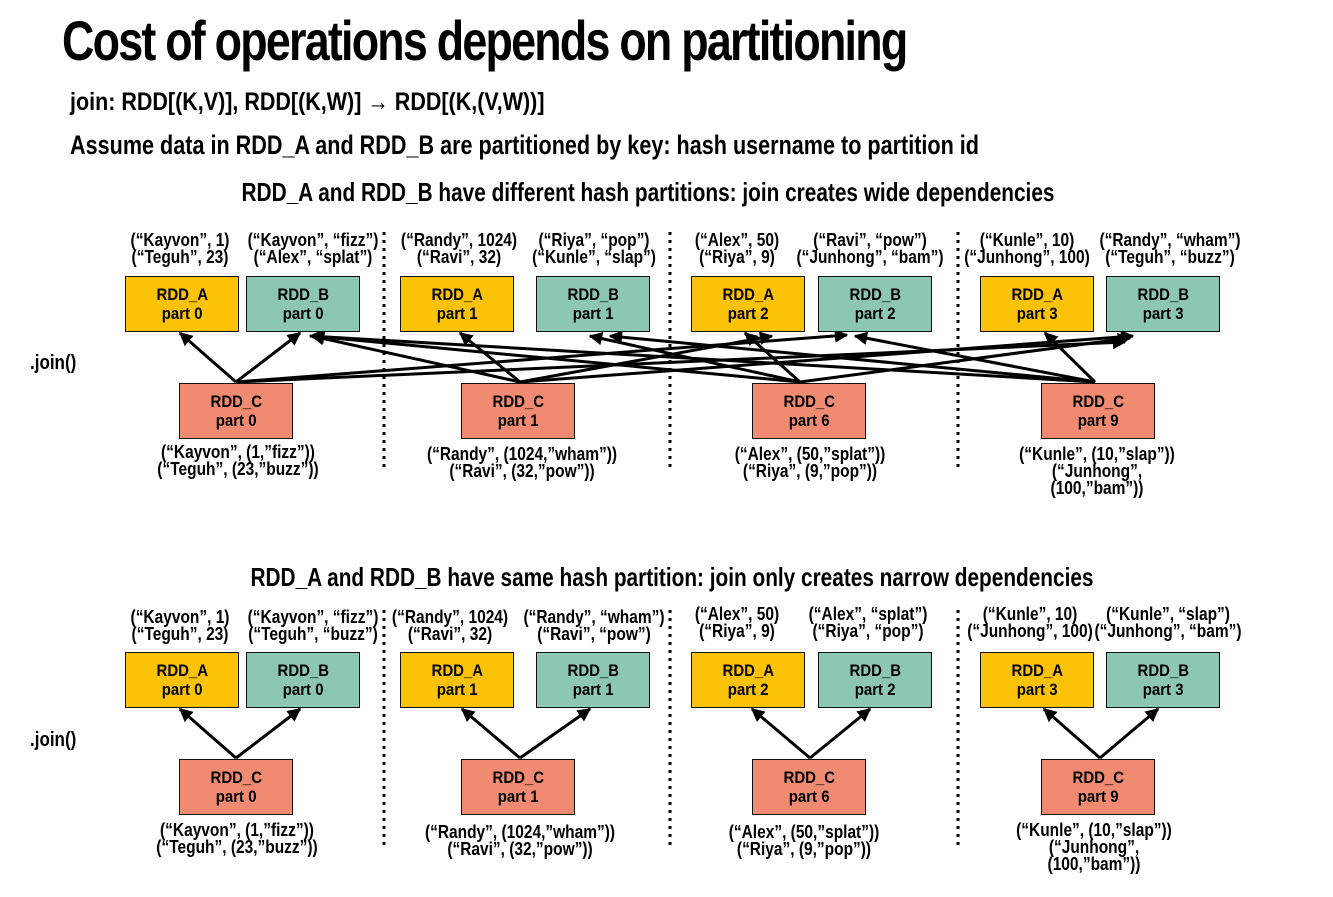  Describe the element at coordinates (313, 625) in the screenshot. I see `rdd-b-data: (“Kayvon”, “fizz”) (“Teguh”, “buzz”)` at that location.